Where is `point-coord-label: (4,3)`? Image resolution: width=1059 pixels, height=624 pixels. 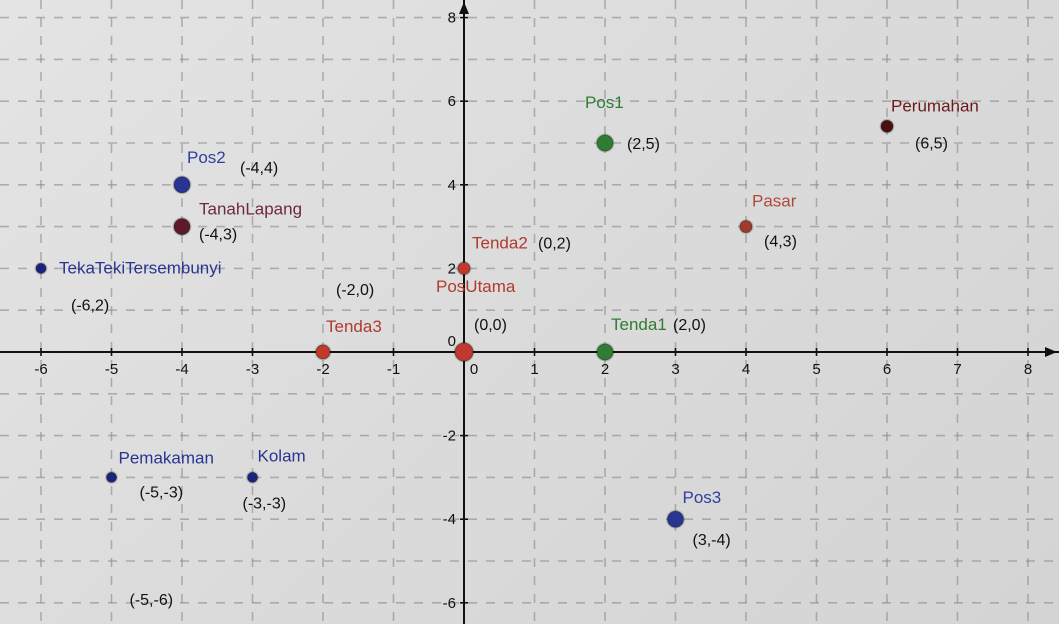 point-coord-label: (4,3) is located at coordinates (780, 242).